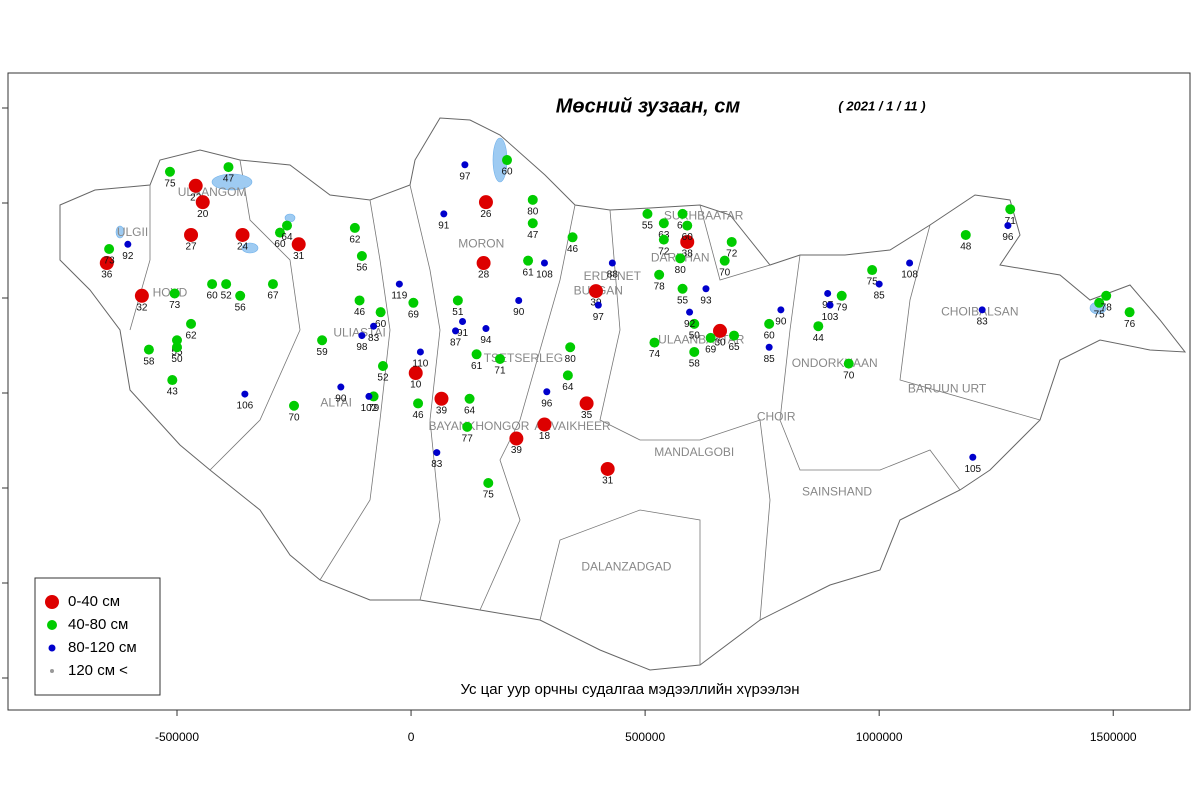  I want to click on station-label: 18, so click(545, 436).